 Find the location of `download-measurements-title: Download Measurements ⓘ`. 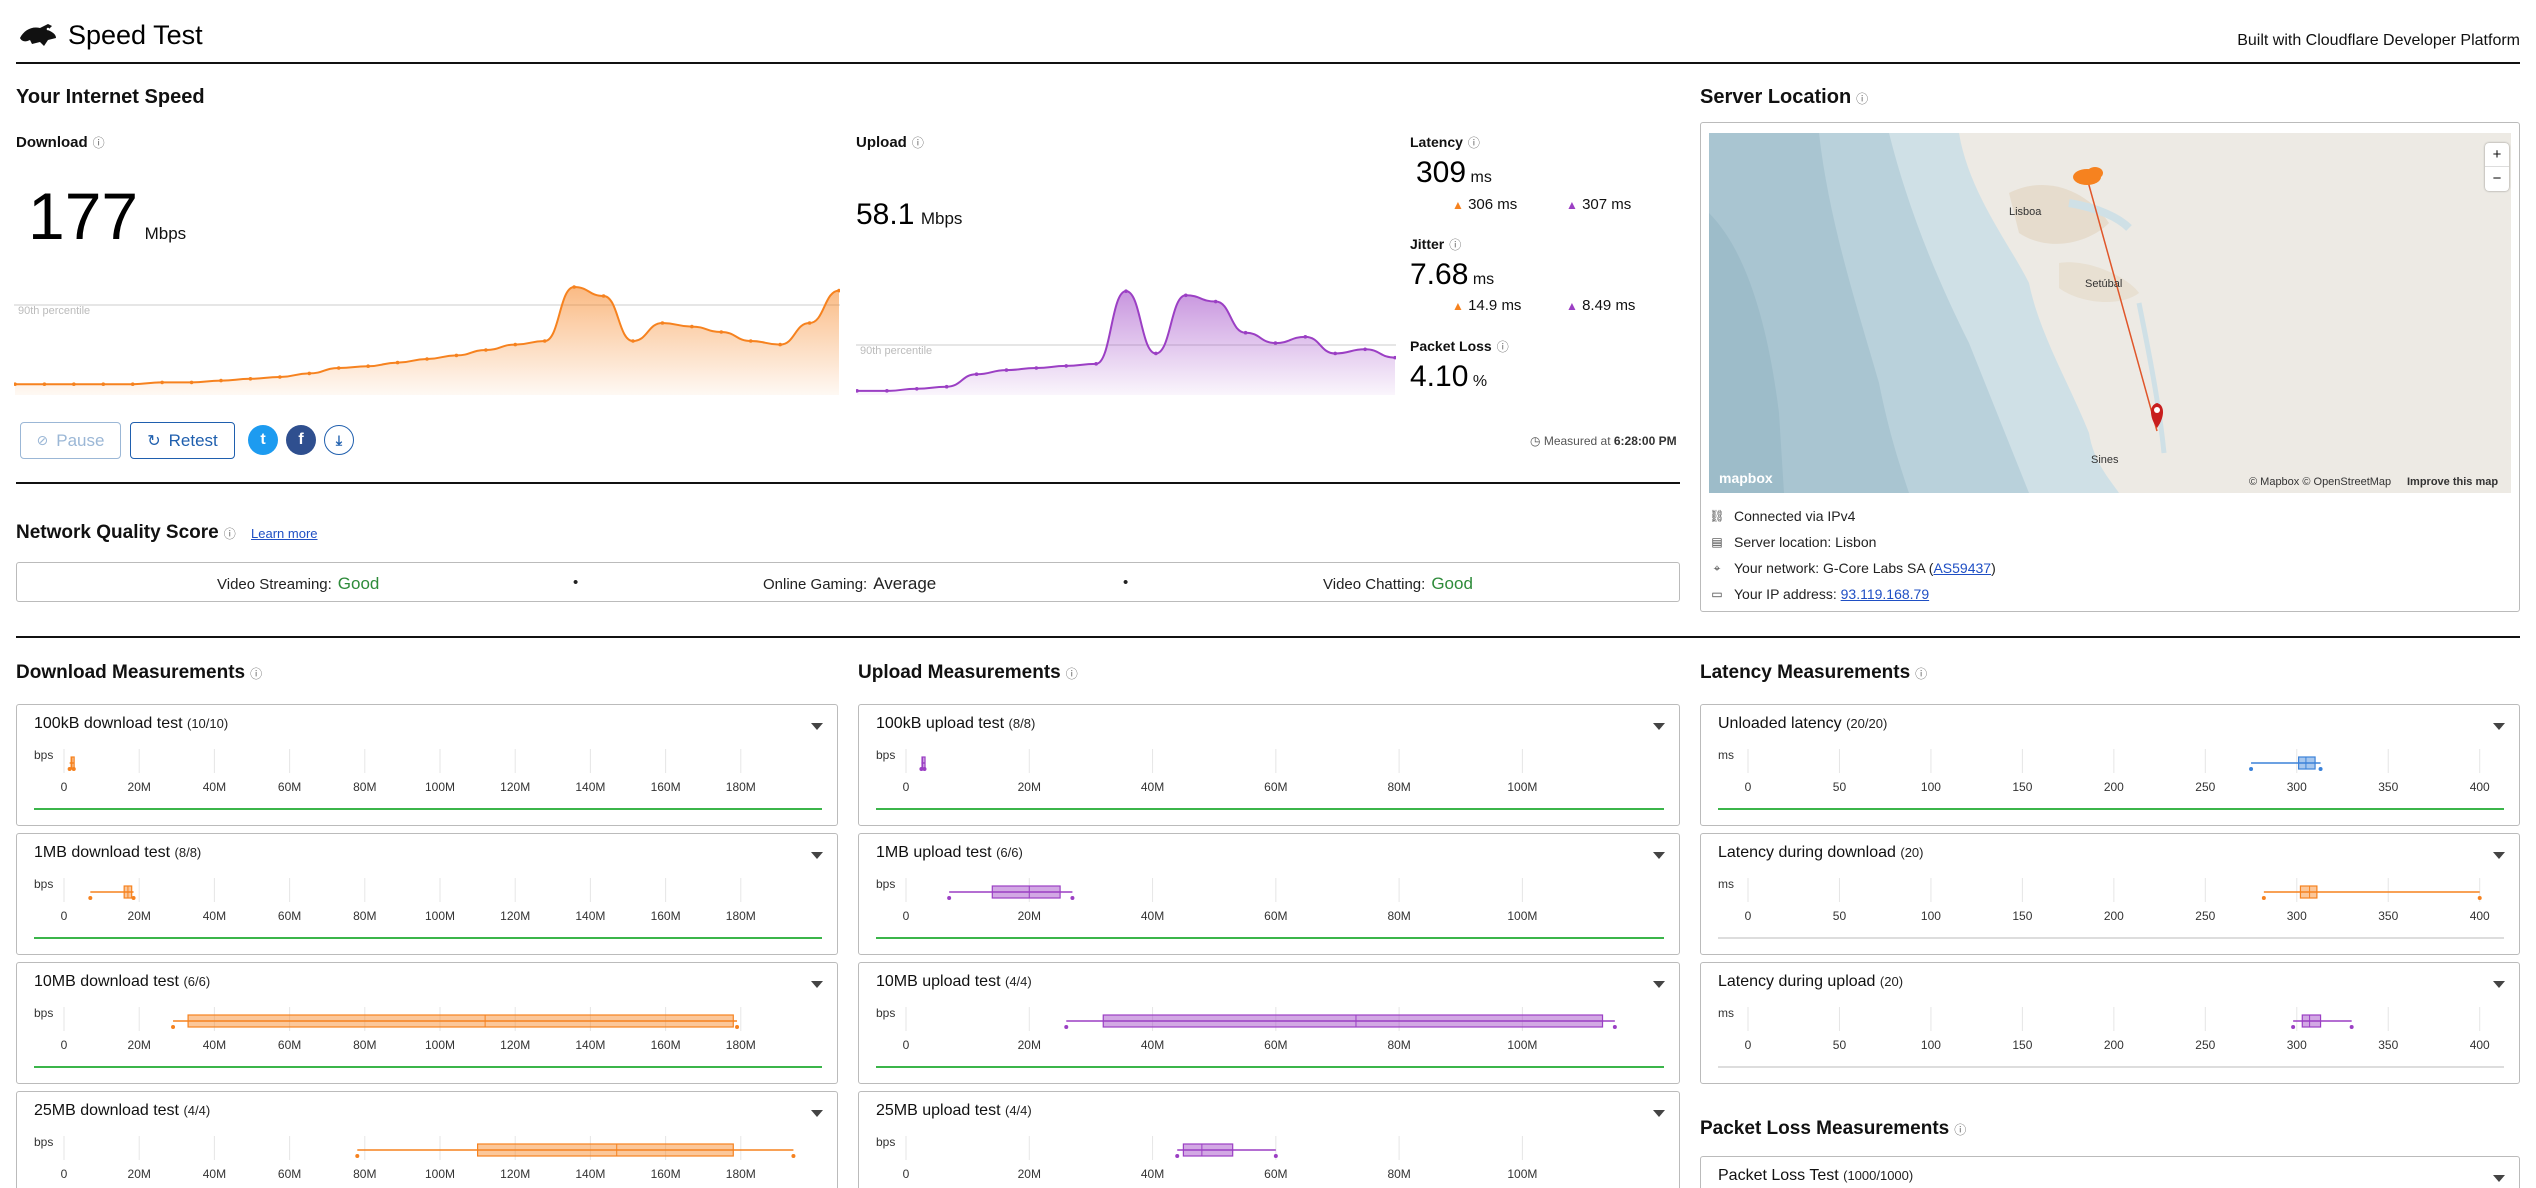

download-measurements-title: Download Measurements ⓘ is located at coordinates (139, 672).